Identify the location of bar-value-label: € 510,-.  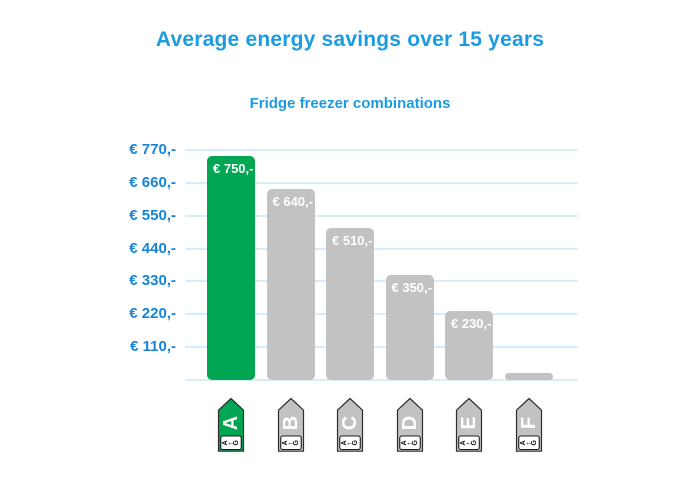
(352, 240).